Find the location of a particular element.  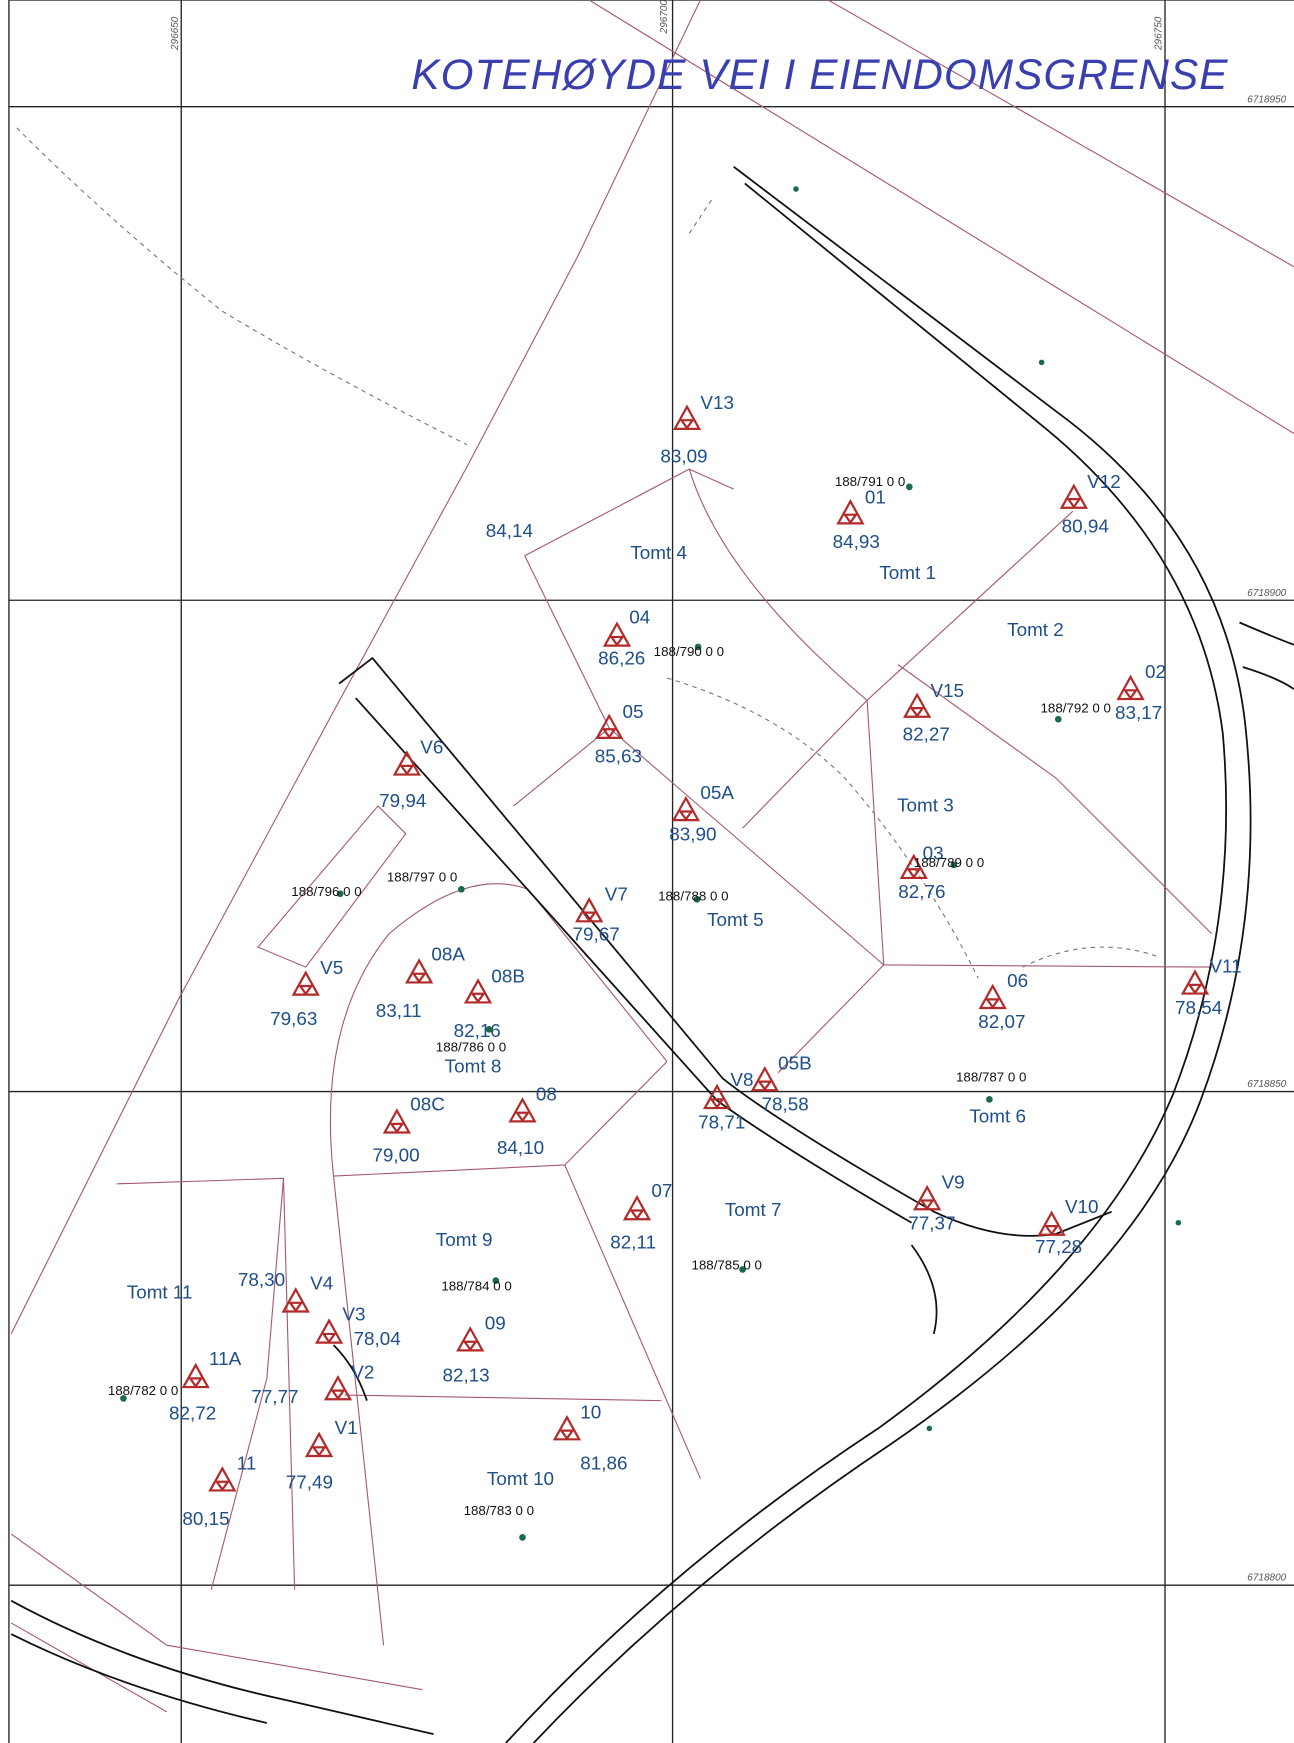

point-elevation: 82,72 is located at coordinates (192, 1414).